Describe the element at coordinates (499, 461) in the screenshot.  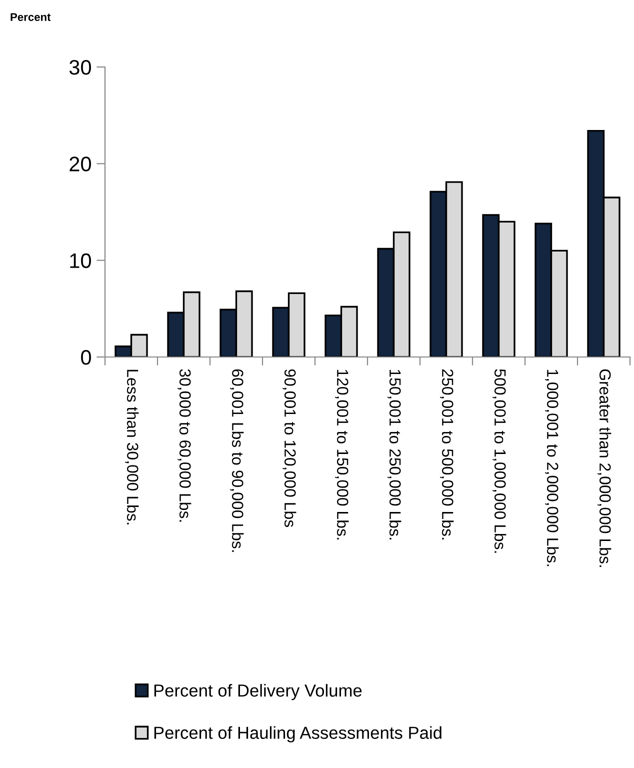
I see `x-tick-label: 500,001 to 1,000,000 Lbs.` at that location.